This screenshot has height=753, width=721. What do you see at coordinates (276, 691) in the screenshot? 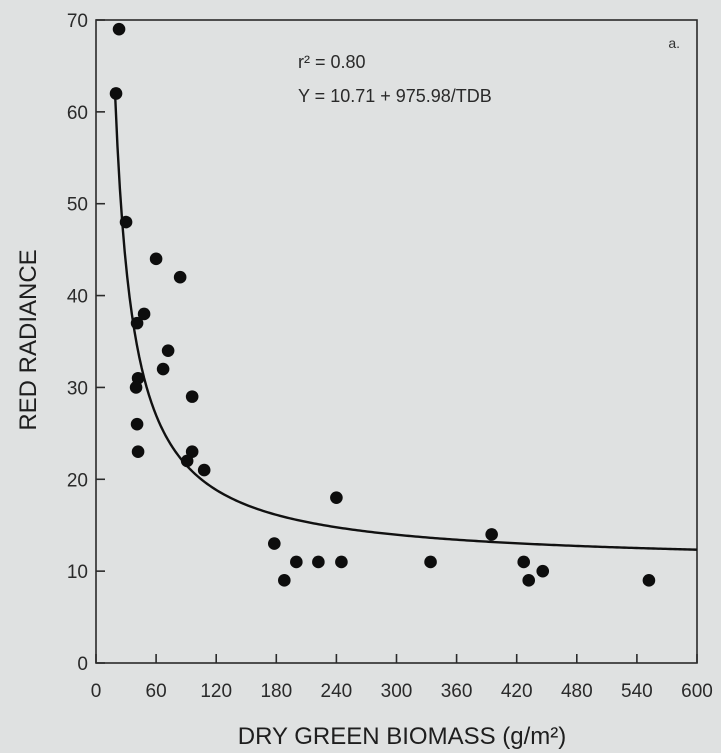
I see `x-tick-label: 180` at bounding box center [276, 691].